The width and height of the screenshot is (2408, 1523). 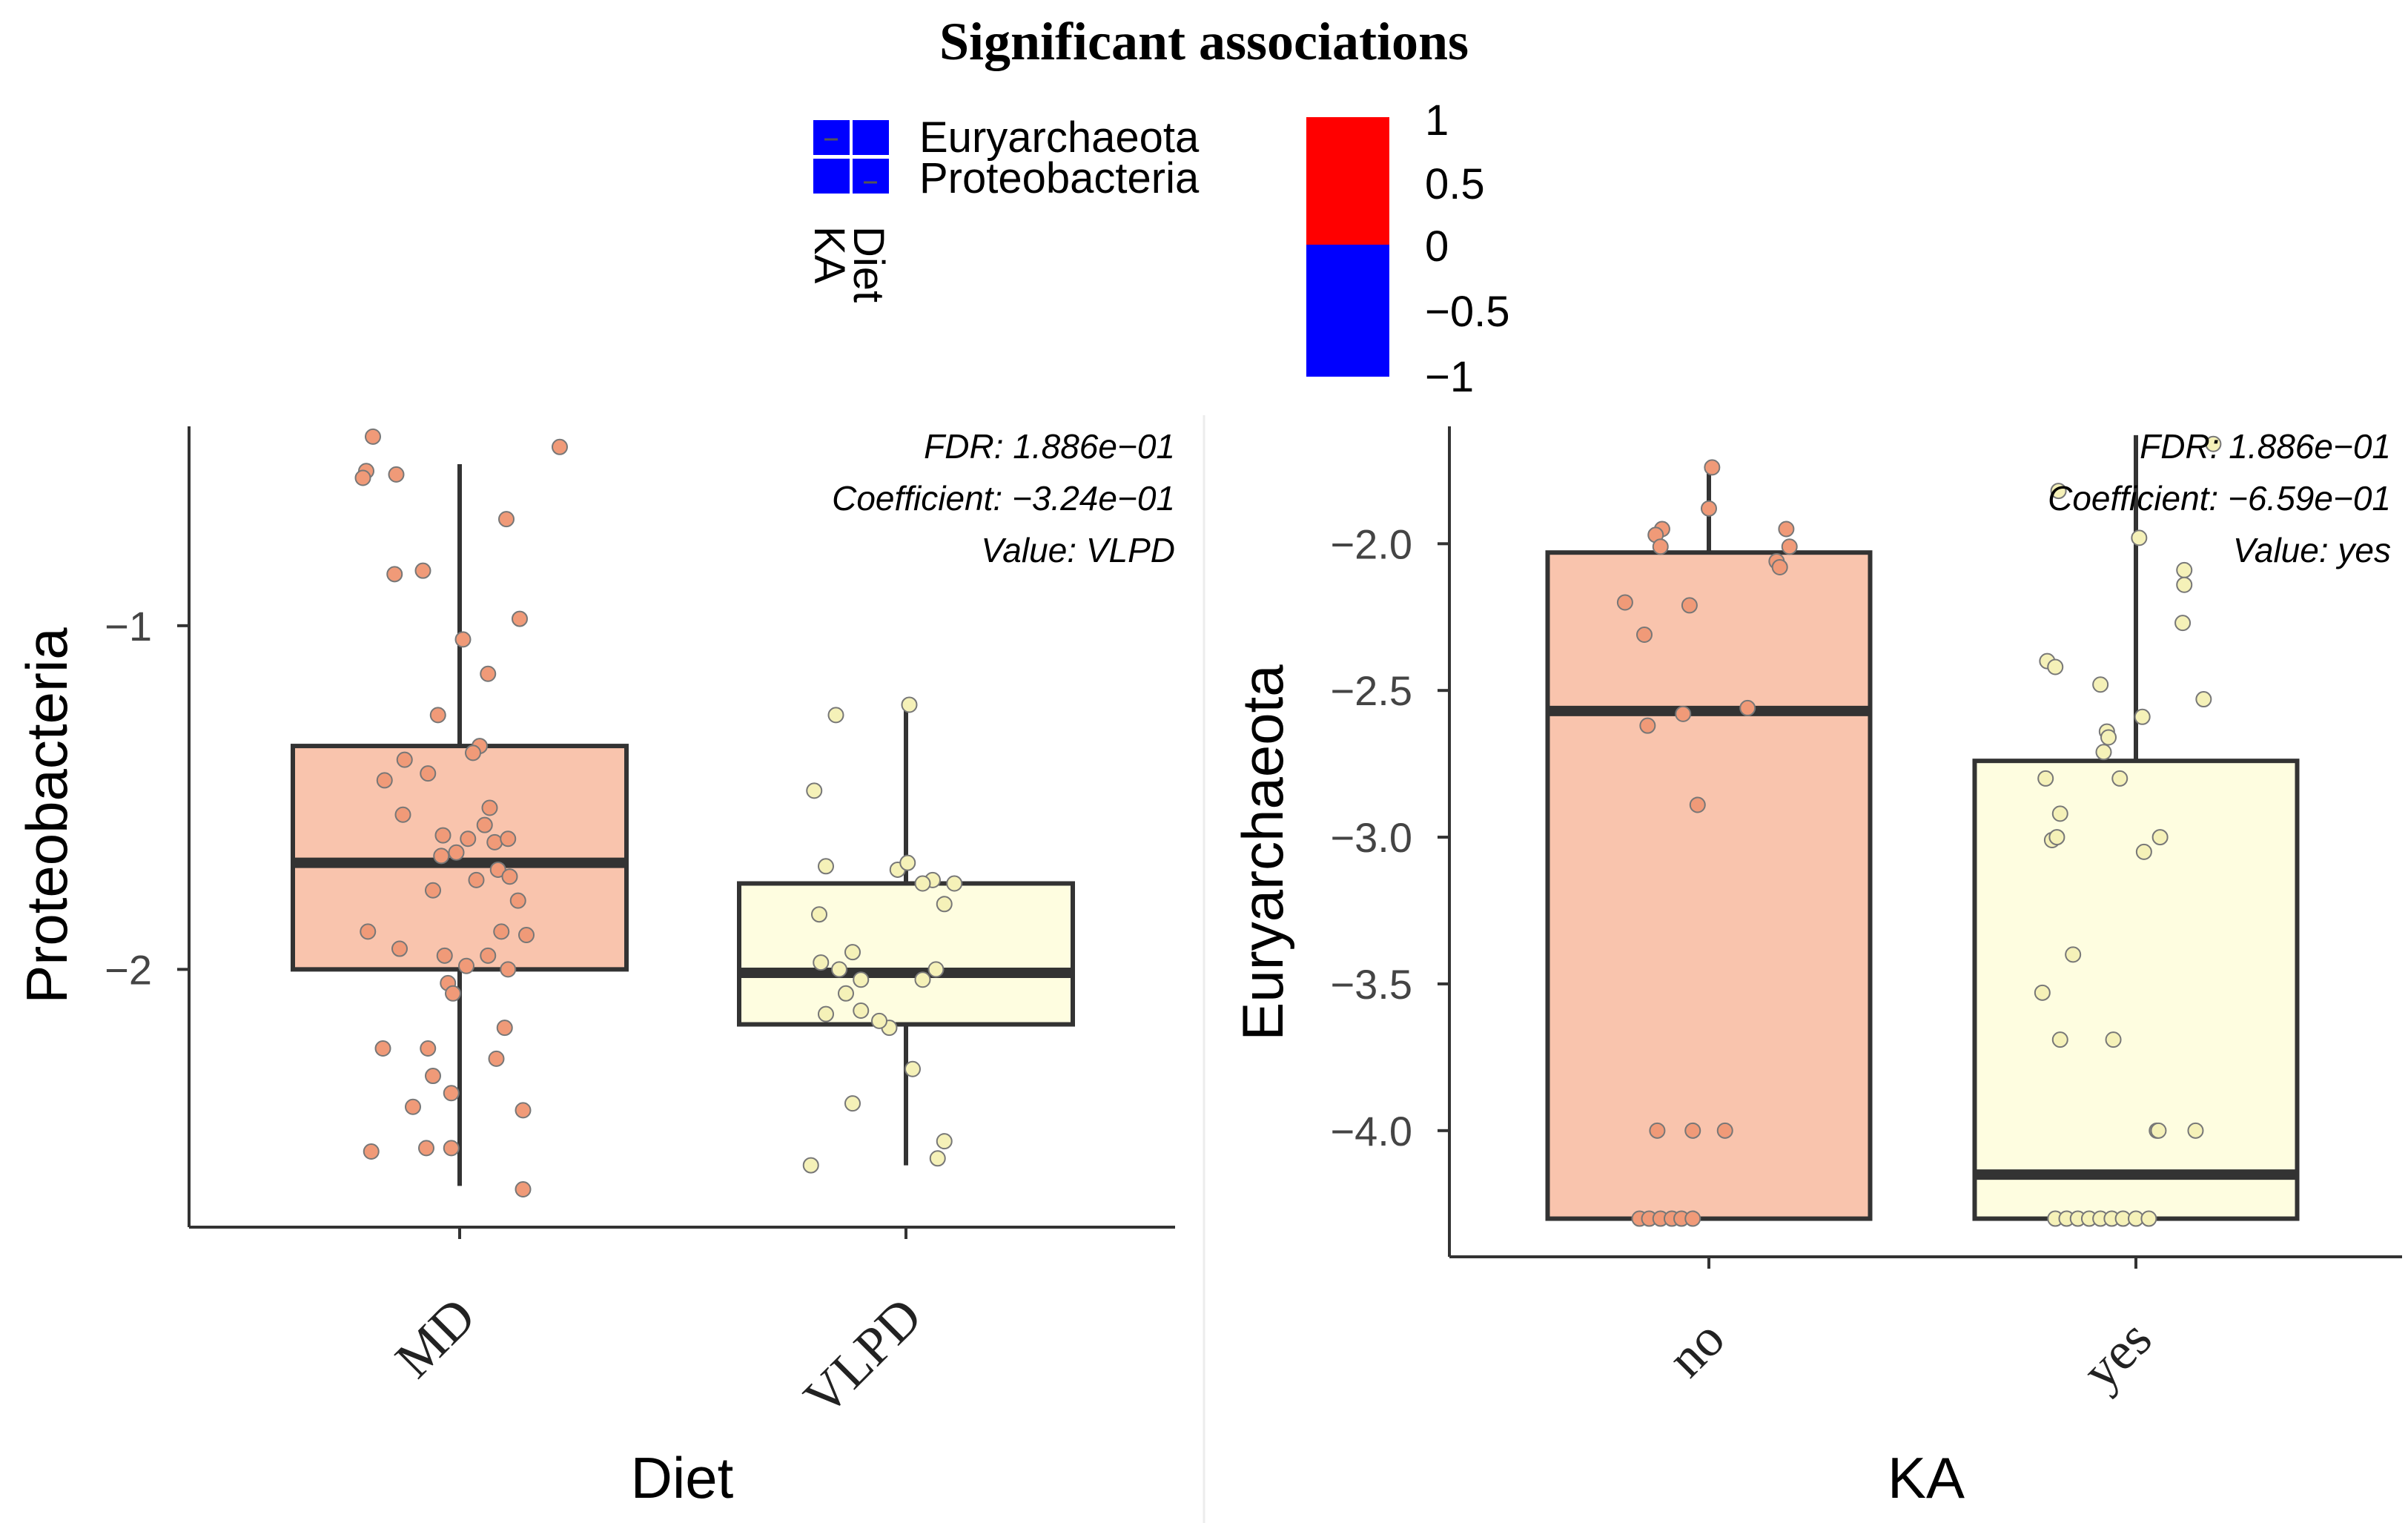 What do you see at coordinates (1003, 499) in the screenshot?
I see `annotation-line: Coefficient: −3.24e−01` at bounding box center [1003, 499].